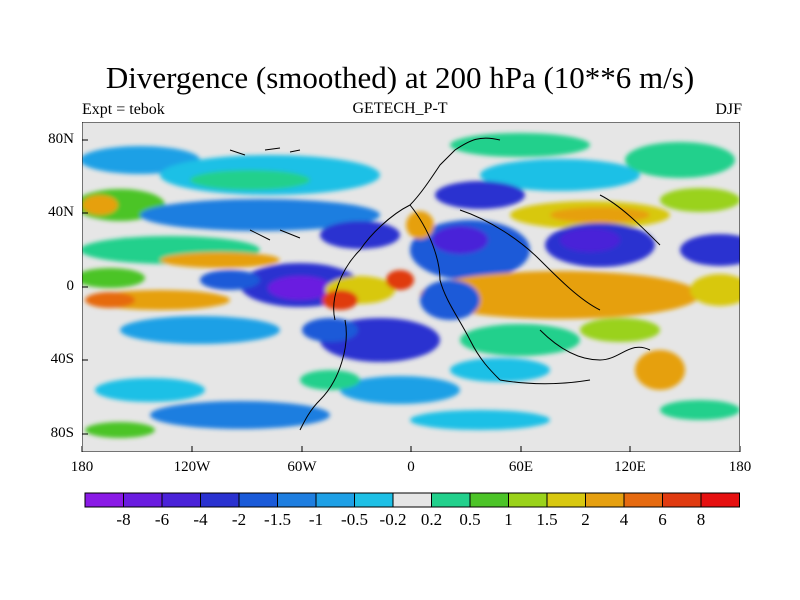 This screenshot has width=800, height=600. I want to click on experiment-label: Expt = tebok, so click(123, 109).